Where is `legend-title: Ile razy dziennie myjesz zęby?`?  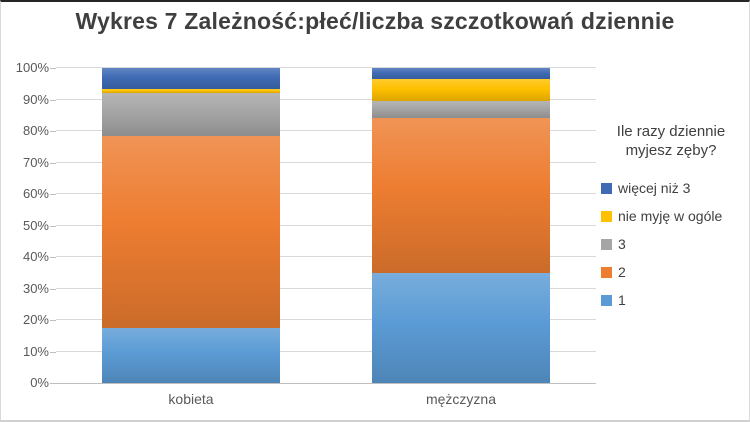
legend-title: Ile razy dziennie myjesz zęby? is located at coordinates (671, 141).